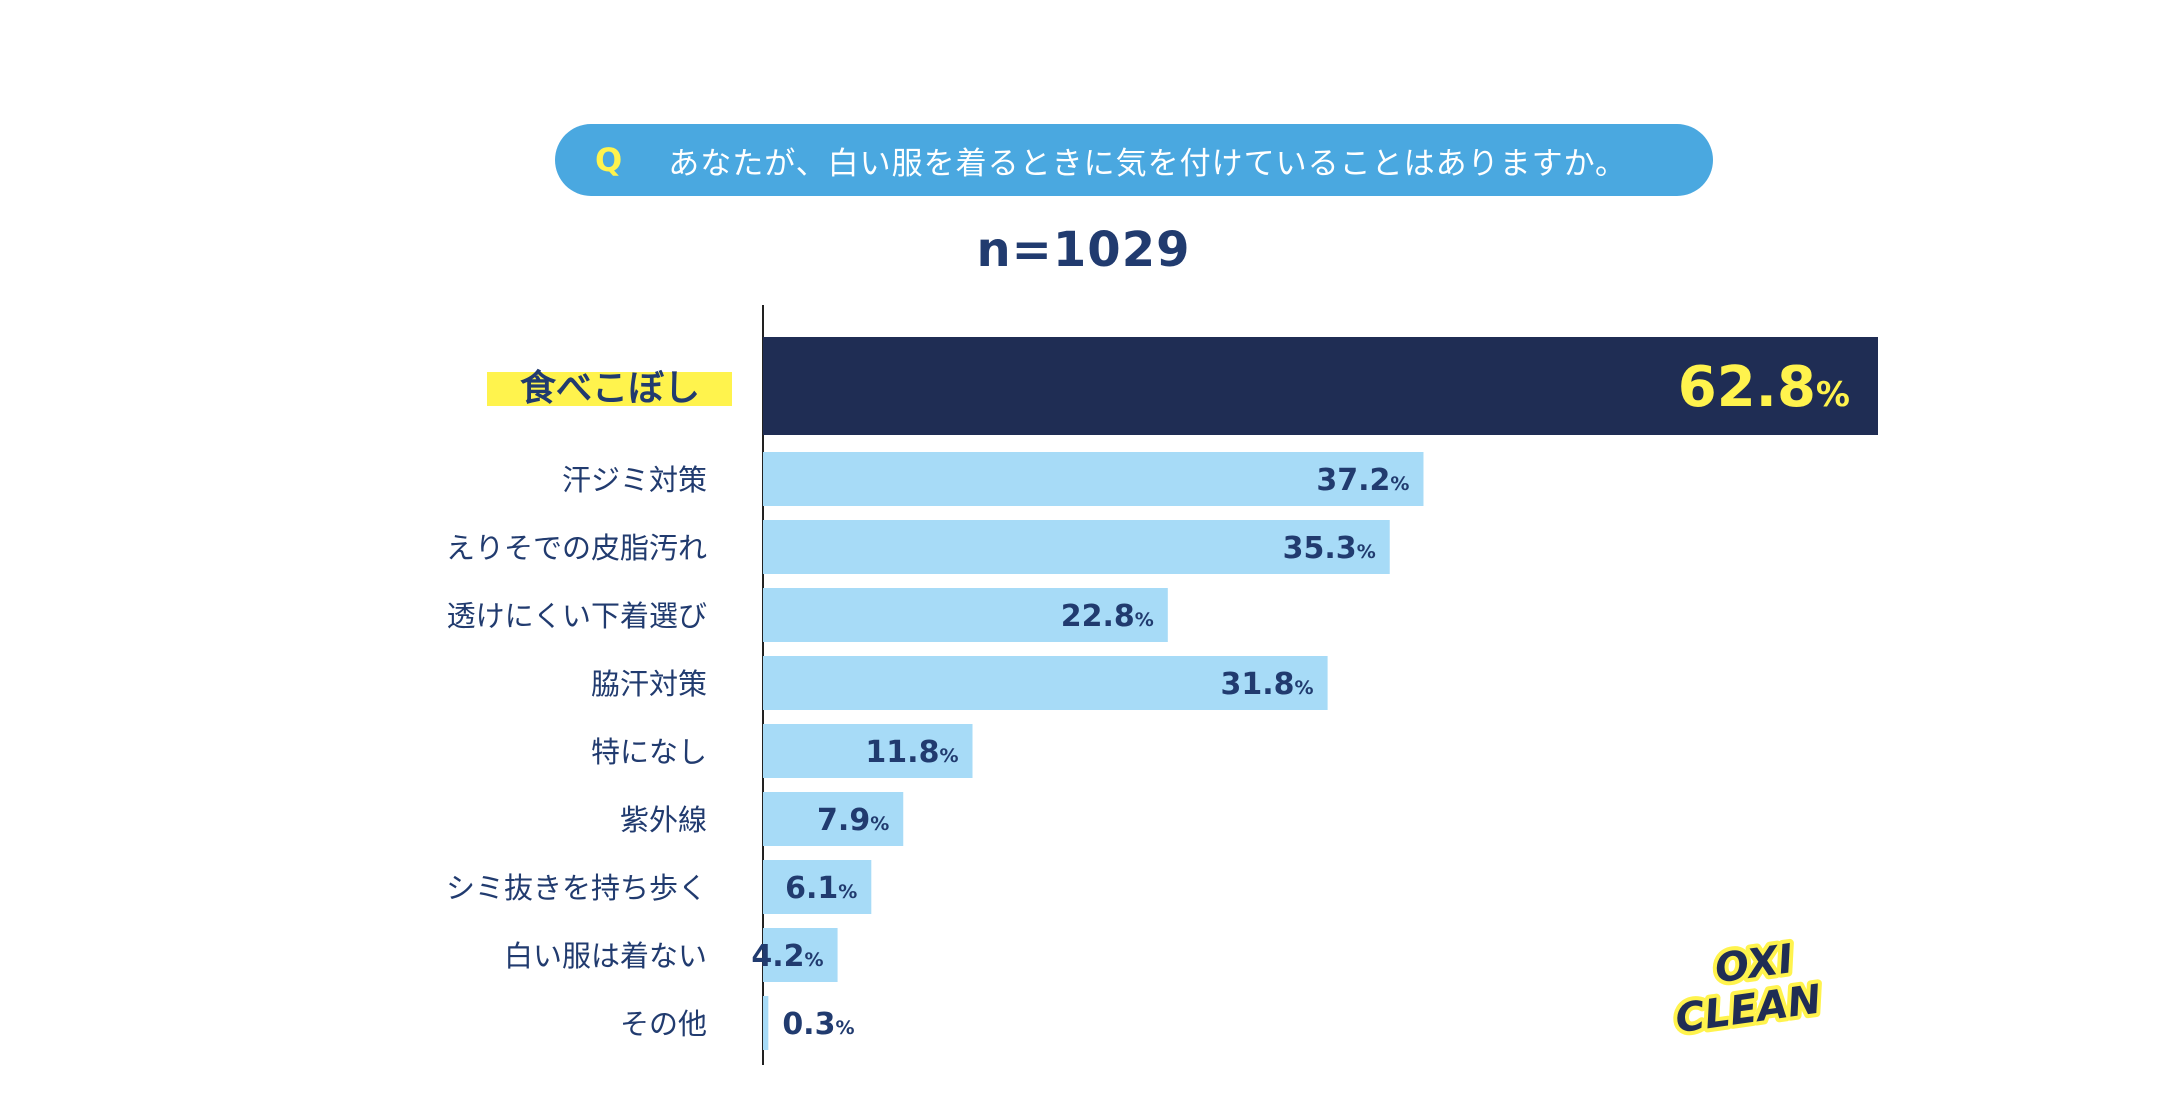  What do you see at coordinates (649, 684) in the screenshot?
I see `category-label-4: 脇汗対策` at bounding box center [649, 684].